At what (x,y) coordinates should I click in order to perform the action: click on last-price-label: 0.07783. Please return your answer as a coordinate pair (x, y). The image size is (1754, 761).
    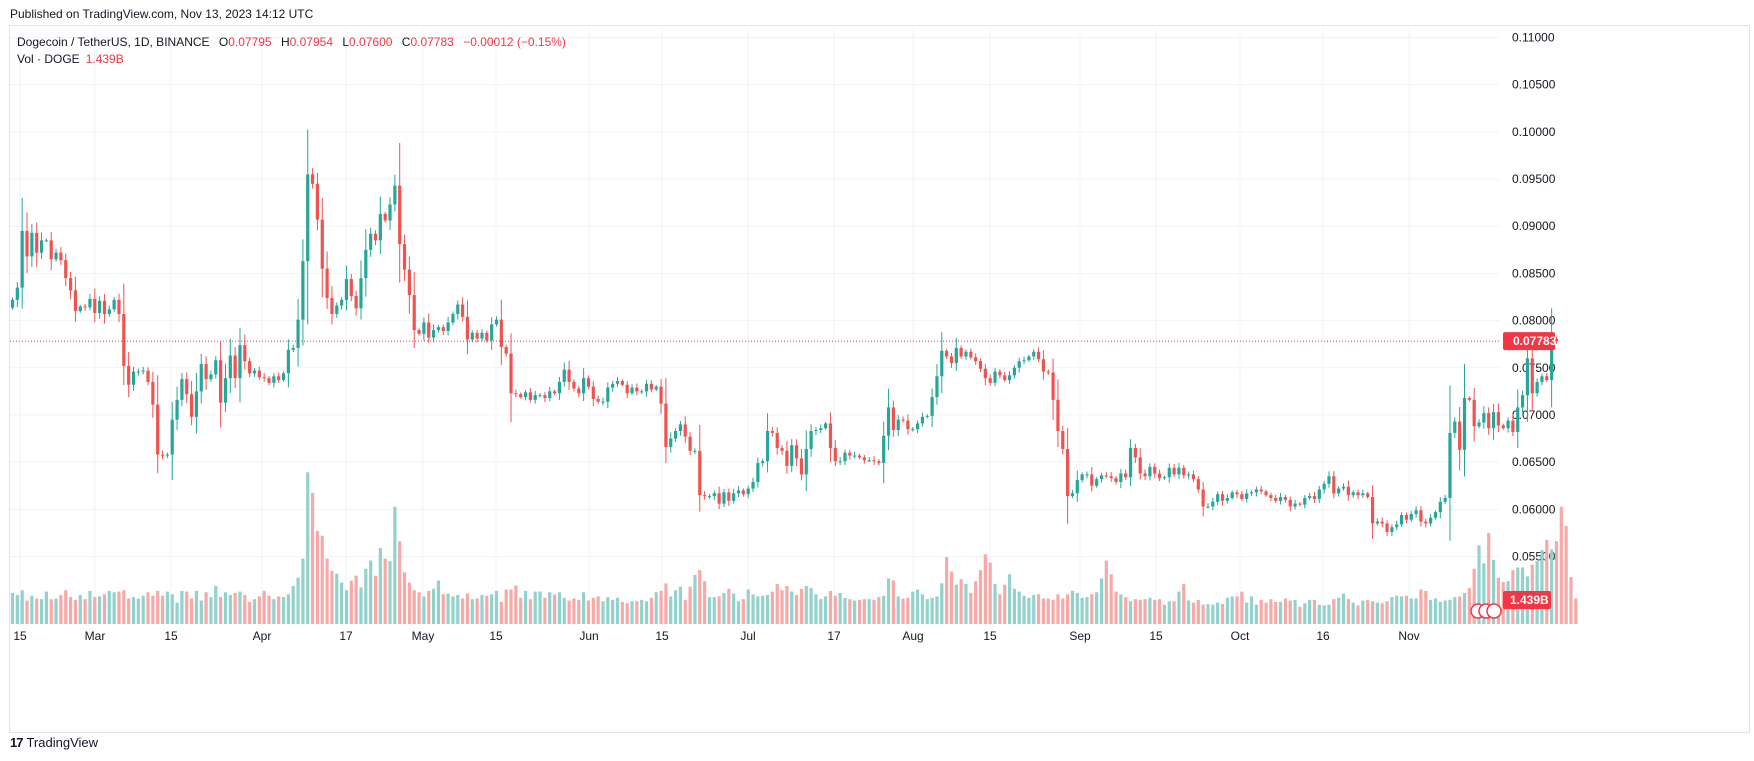
    Looking at the image, I should click on (1535, 341).